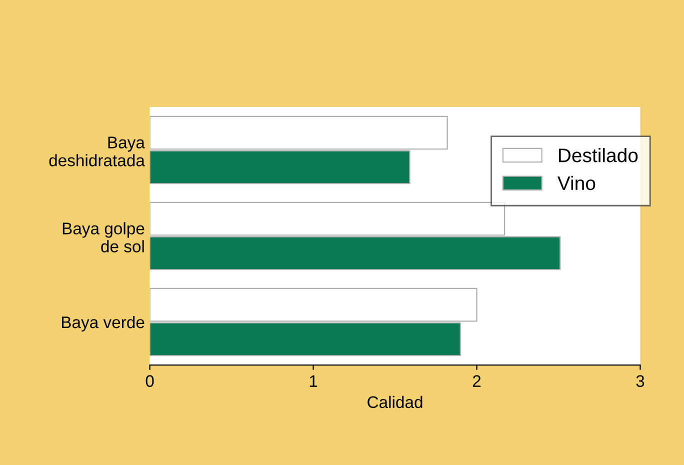 The image size is (684, 465). What do you see at coordinates (103, 324) in the screenshot?
I see `y-tick-label: Baya verde` at bounding box center [103, 324].